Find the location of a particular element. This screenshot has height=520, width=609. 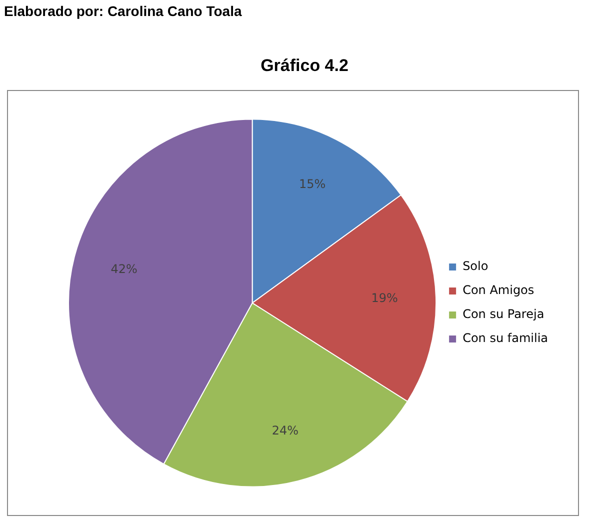

legend-label: Solo is located at coordinates (475, 266).